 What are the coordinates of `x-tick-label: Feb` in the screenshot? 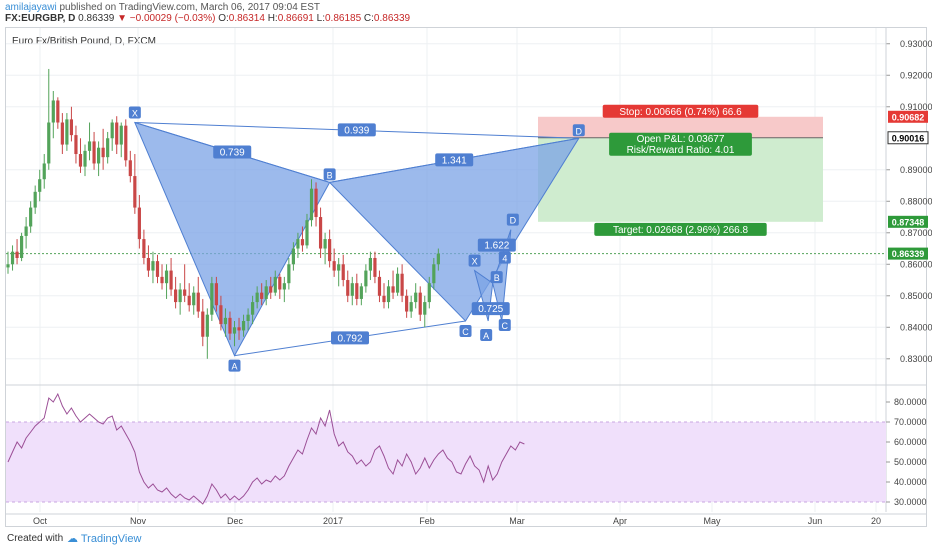 It's located at (427, 521).